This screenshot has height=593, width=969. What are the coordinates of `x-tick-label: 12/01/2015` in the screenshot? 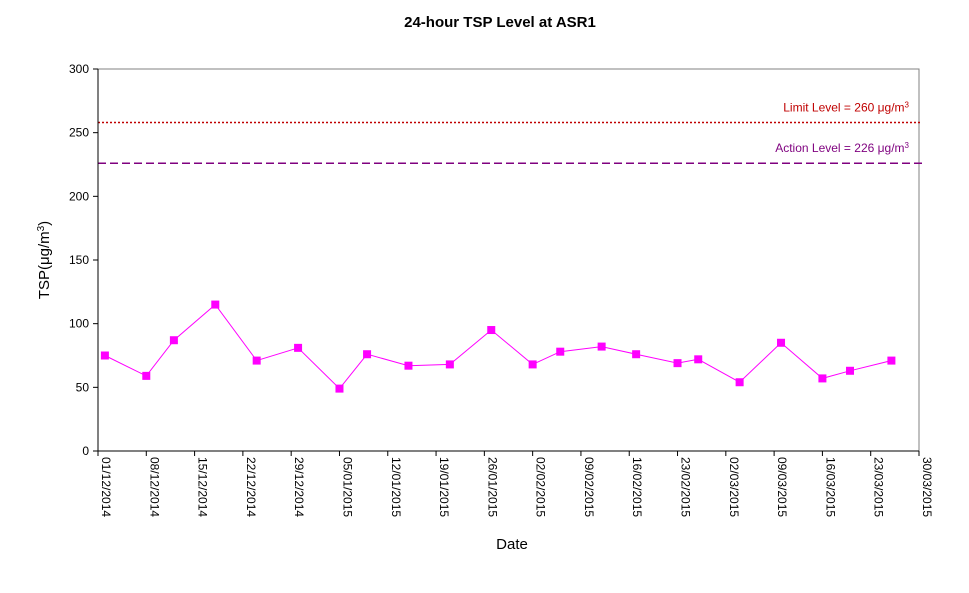 It's located at (396, 487).